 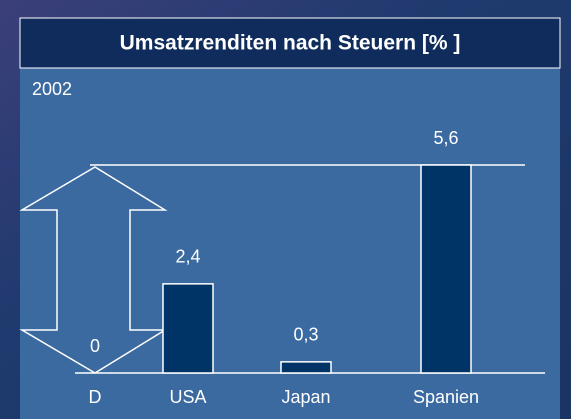 What do you see at coordinates (446, 397) in the screenshot?
I see `x-tick-label: Spanien` at bounding box center [446, 397].